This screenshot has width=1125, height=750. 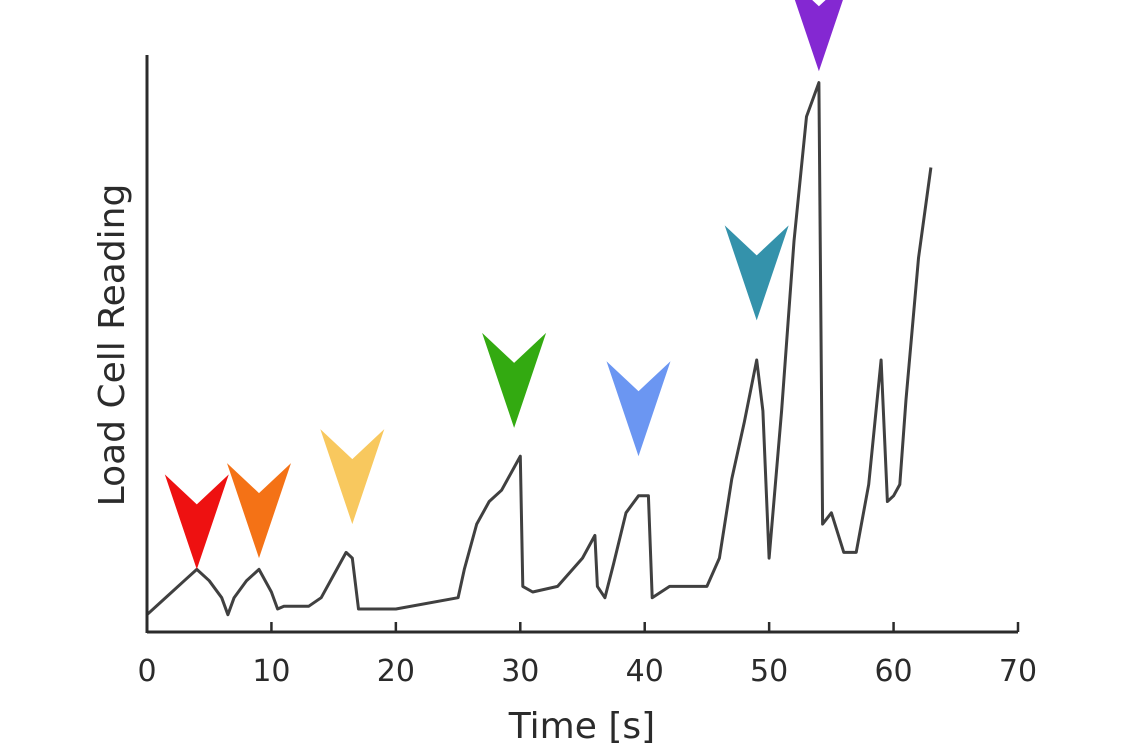 What do you see at coordinates (146, 671) in the screenshot?
I see `x-tick-label-0: 0` at bounding box center [146, 671].